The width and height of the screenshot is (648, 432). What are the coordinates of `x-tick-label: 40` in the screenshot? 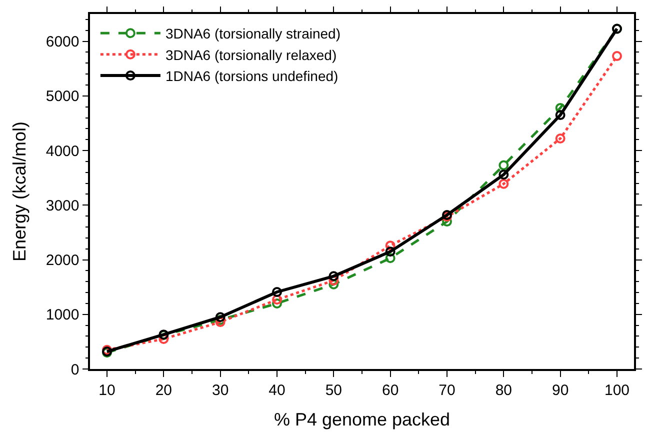 It's located at (277, 390).